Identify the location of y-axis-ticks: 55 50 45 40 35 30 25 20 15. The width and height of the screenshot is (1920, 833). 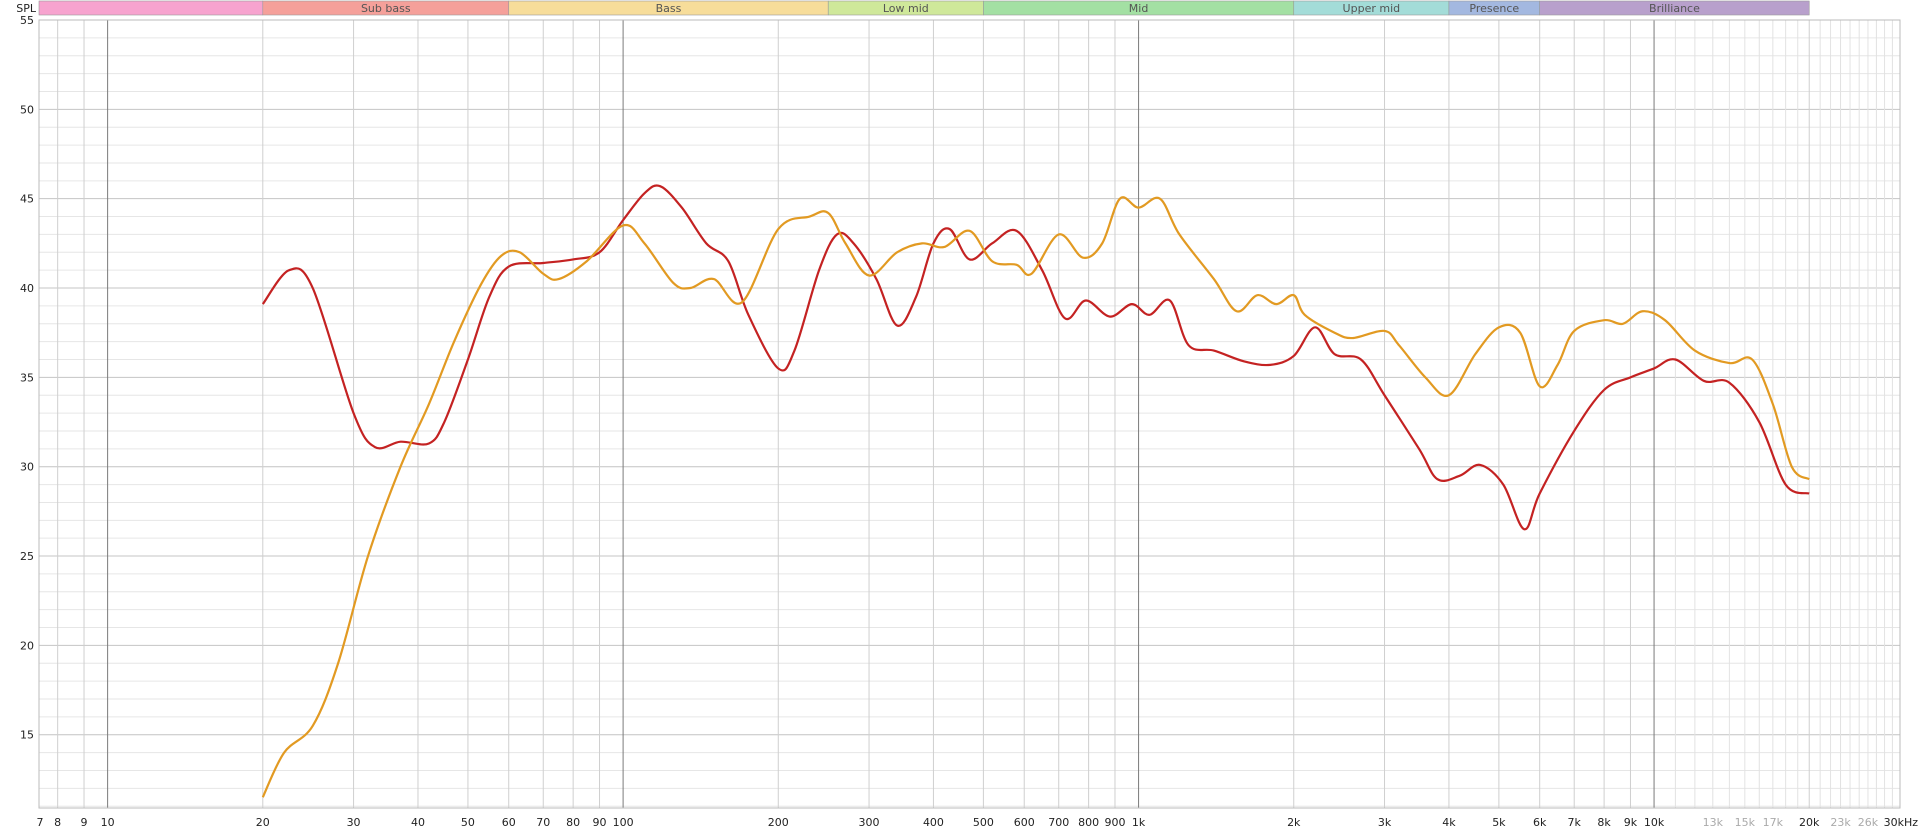
(27, 378).